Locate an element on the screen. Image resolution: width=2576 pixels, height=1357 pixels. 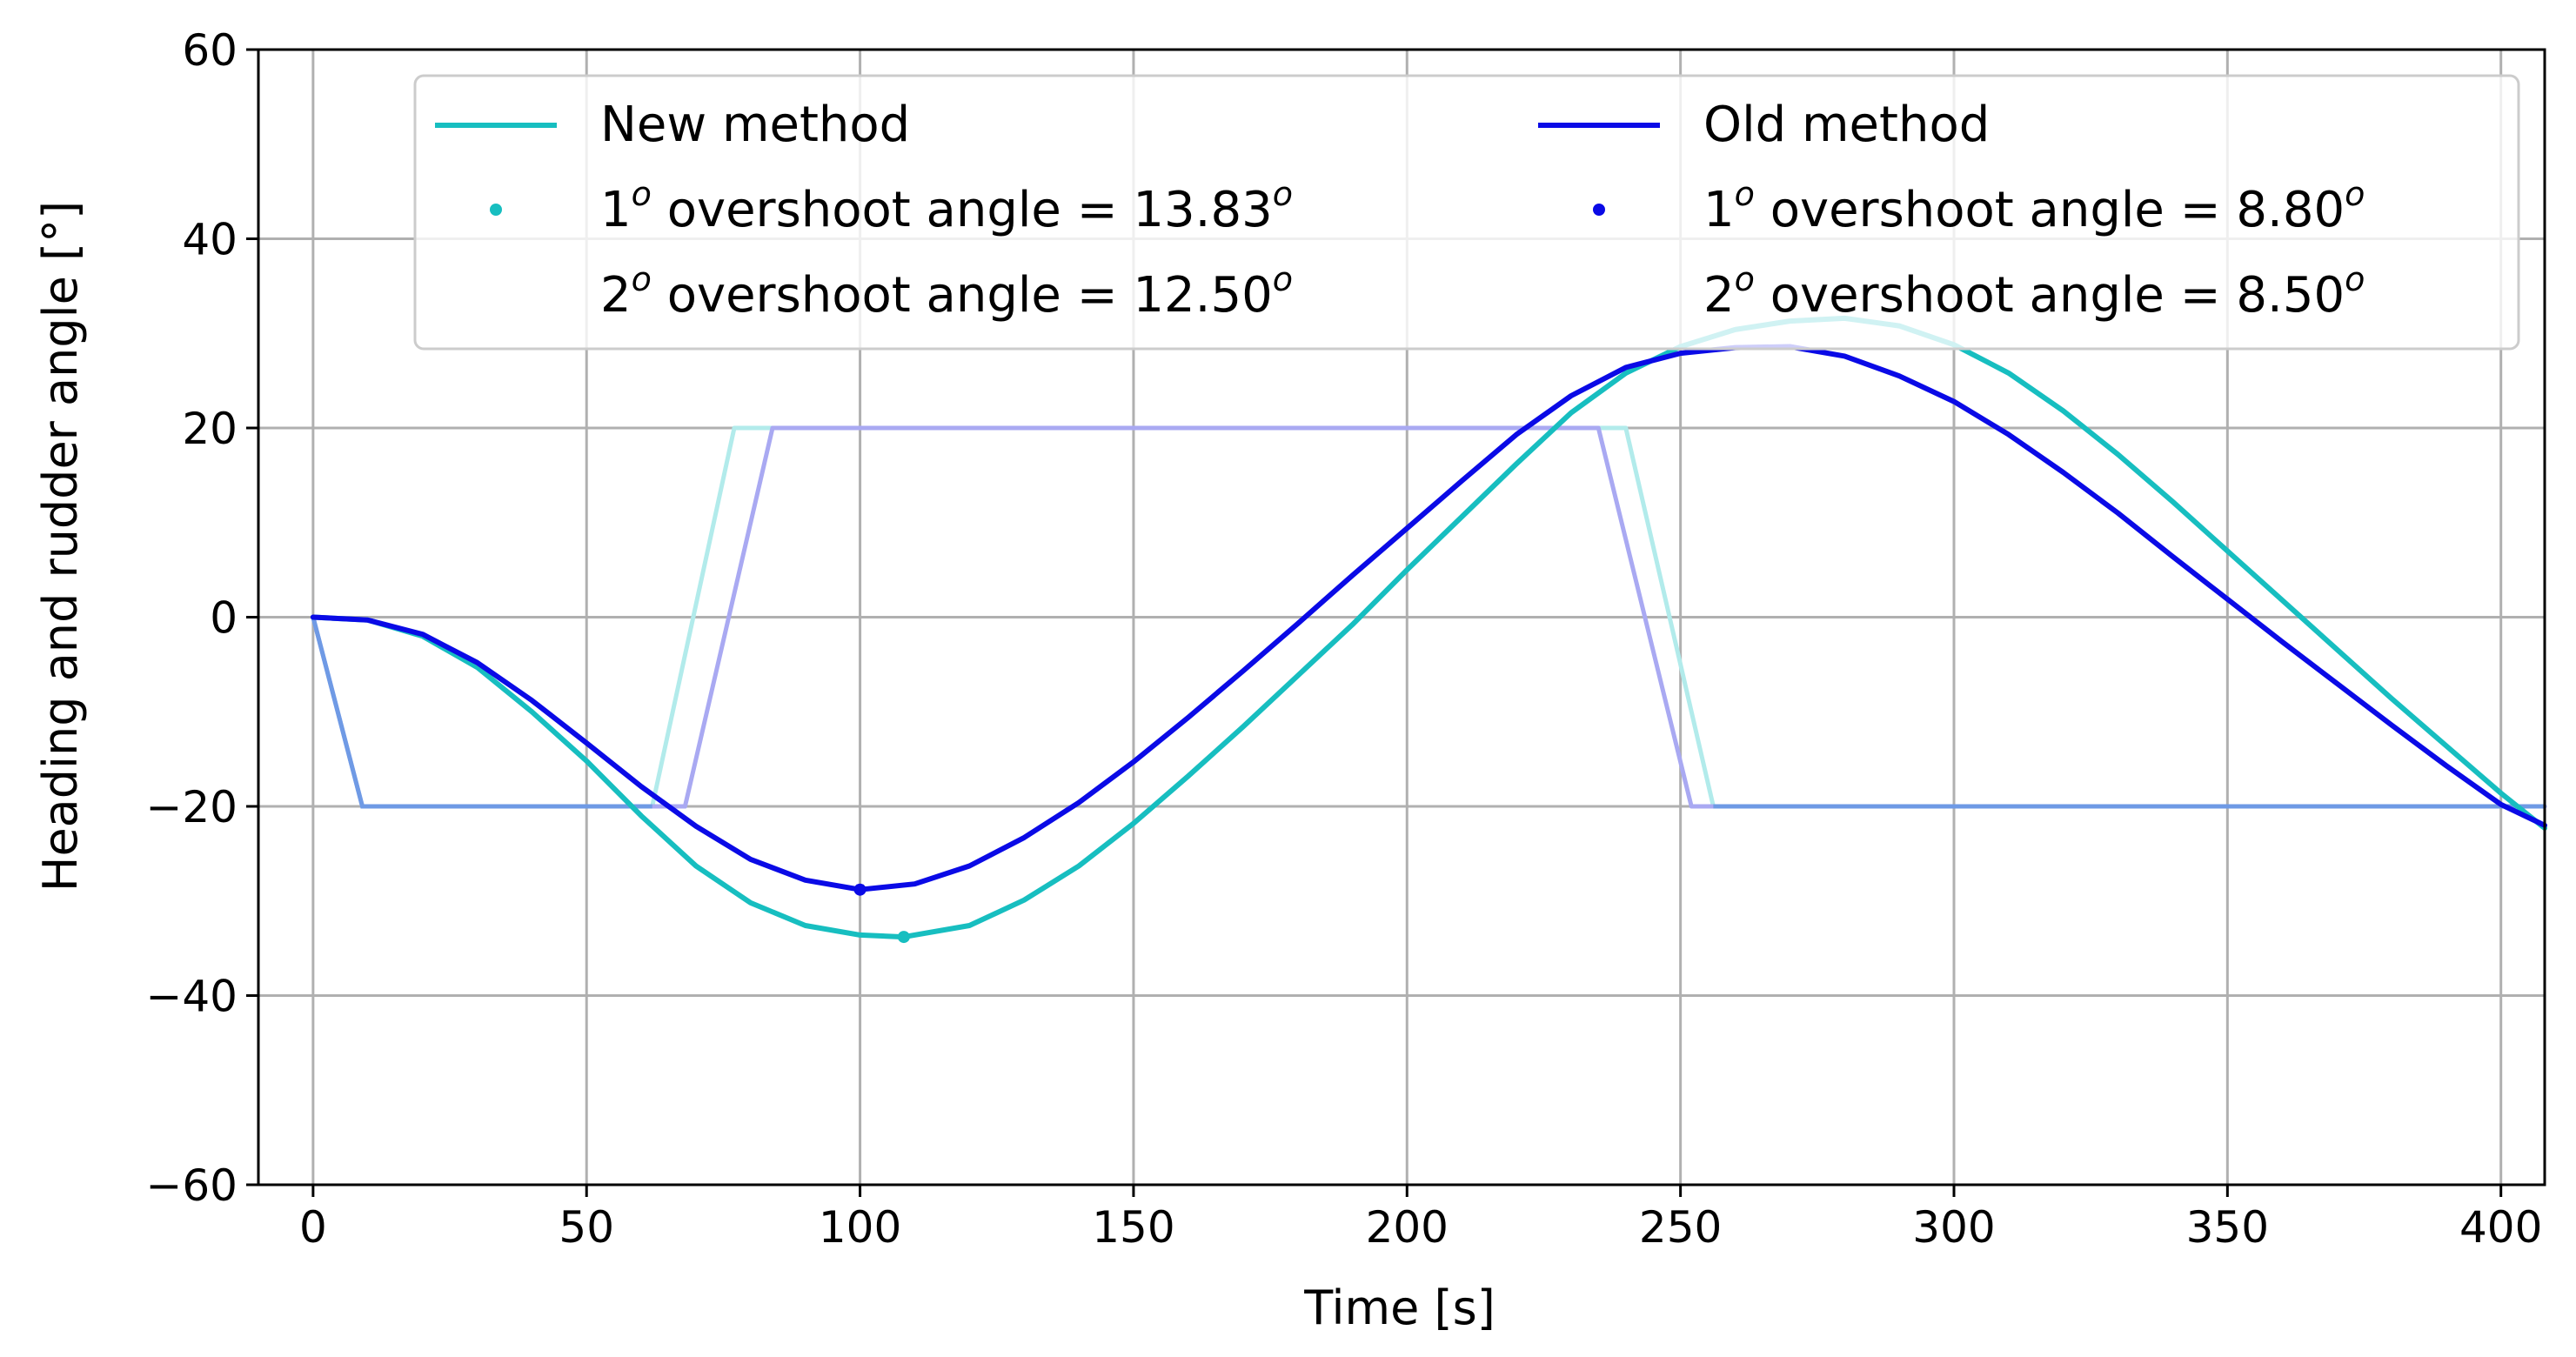
x-tick-label-8: 400 is located at coordinates (2500, 1227).